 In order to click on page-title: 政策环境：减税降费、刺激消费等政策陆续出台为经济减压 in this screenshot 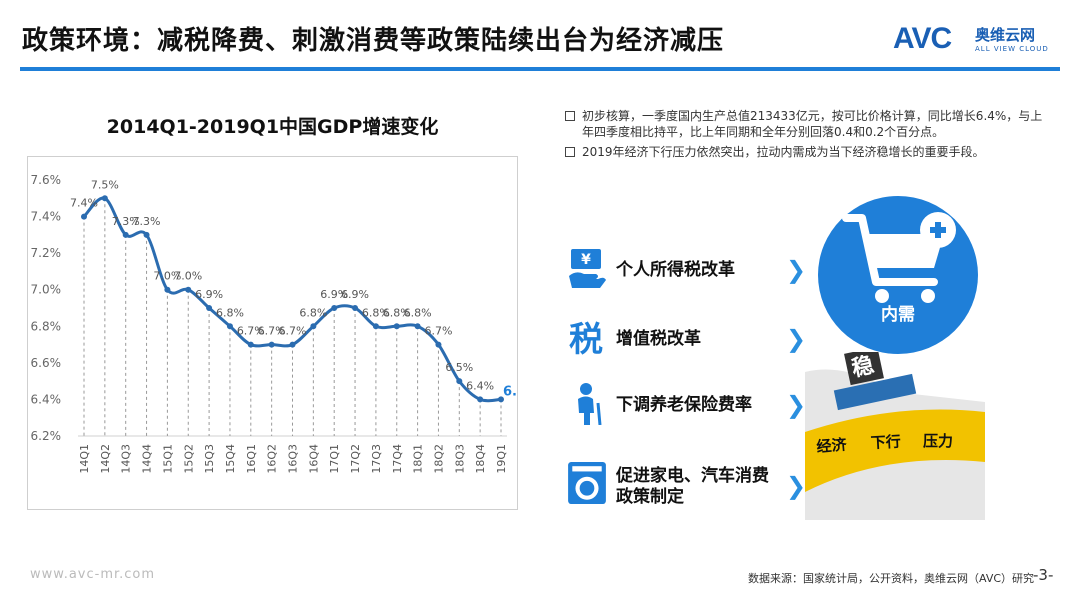, I will do `click(373, 41)`.